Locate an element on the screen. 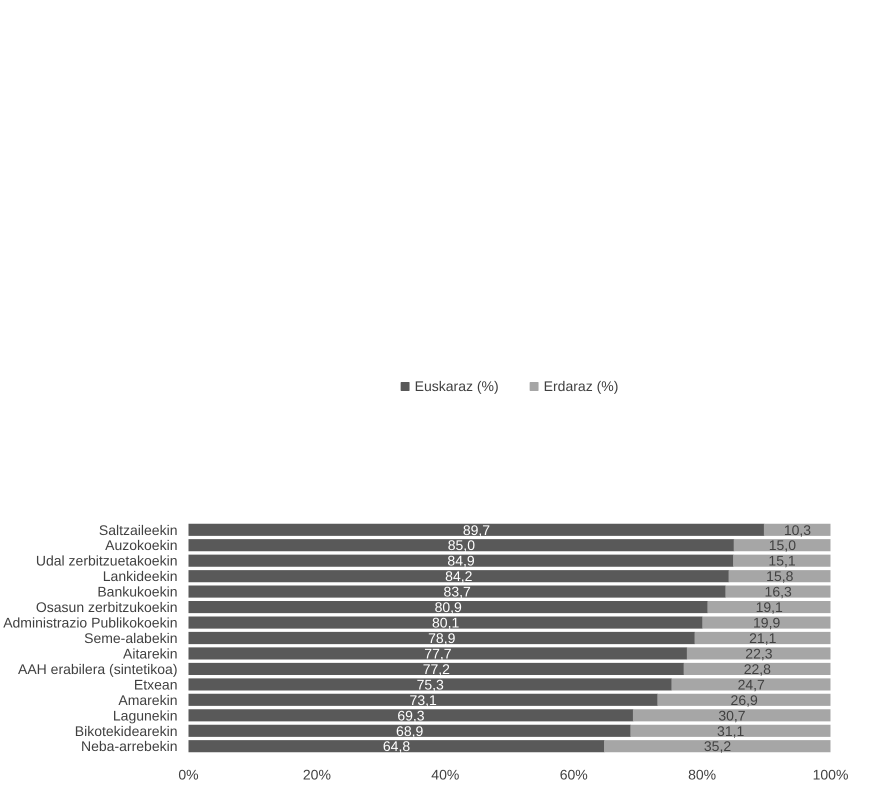 This screenshot has width=871, height=795. y-tick-label: Lagunekin is located at coordinates (145, 715).